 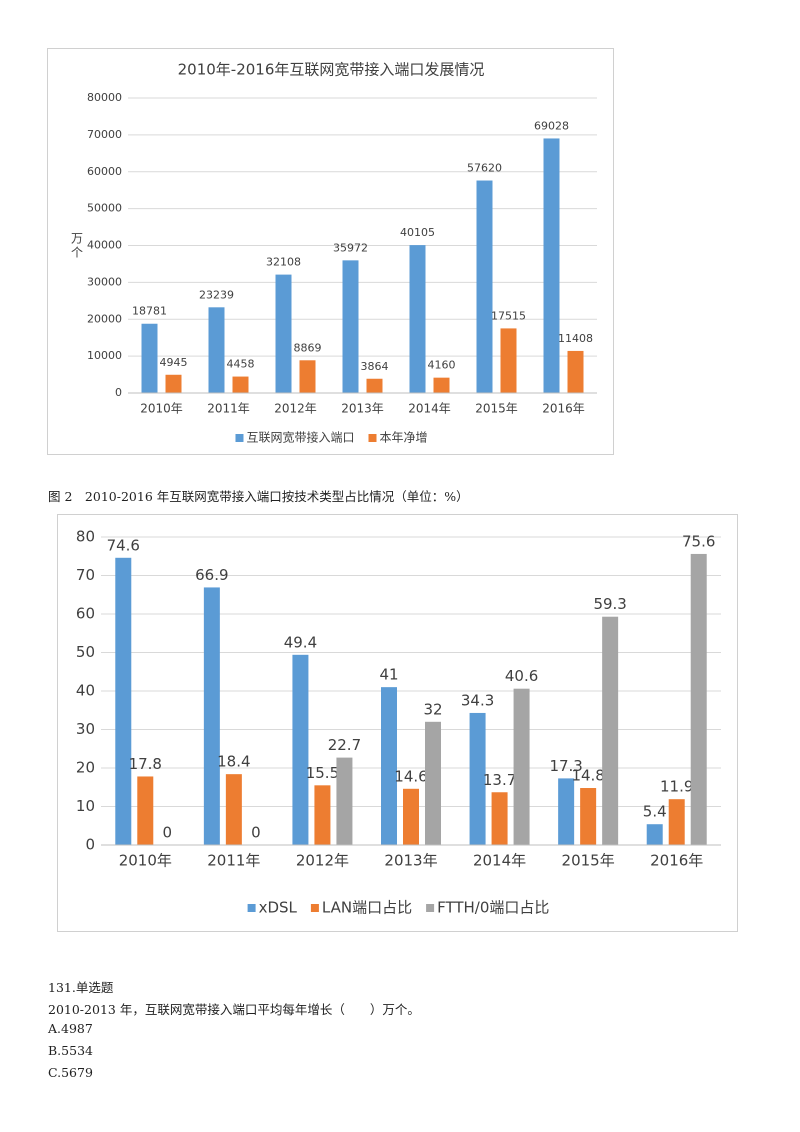 What do you see at coordinates (85, 691) in the screenshot?
I see `y-tick-label: 40` at bounding box center [85, 691].